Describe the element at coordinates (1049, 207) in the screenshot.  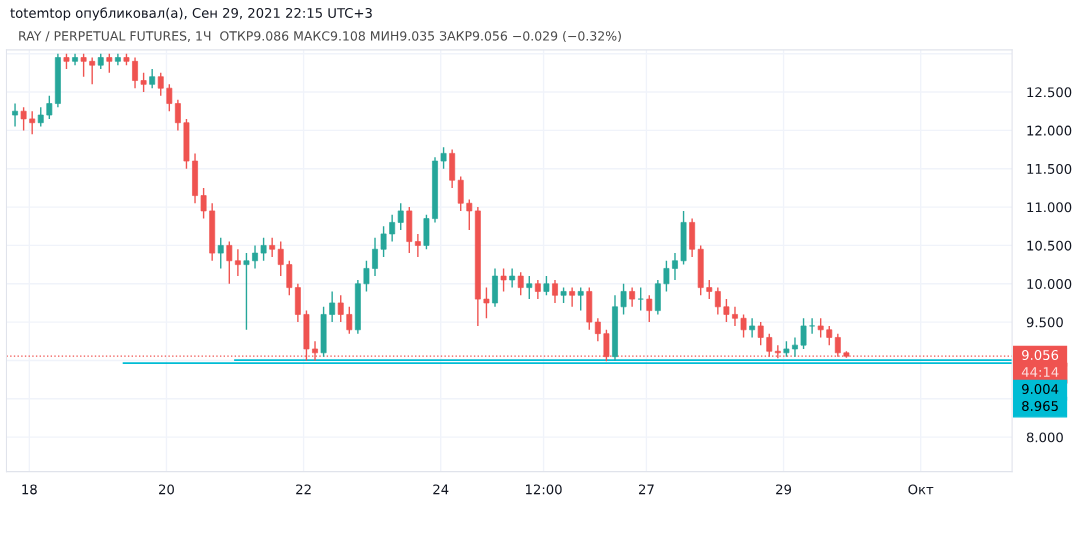
I see `y-tick-label: 11.000` at that location.